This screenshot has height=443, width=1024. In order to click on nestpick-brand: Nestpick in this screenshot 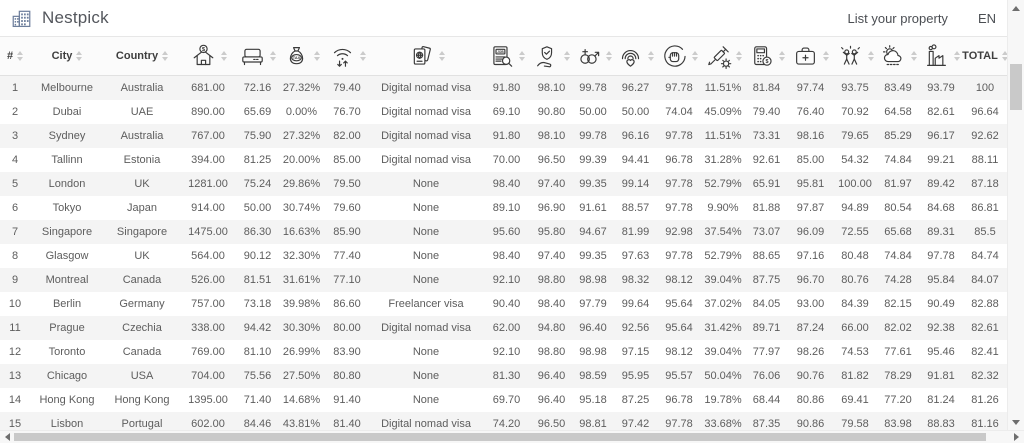, I will do `click(59, 18)`.